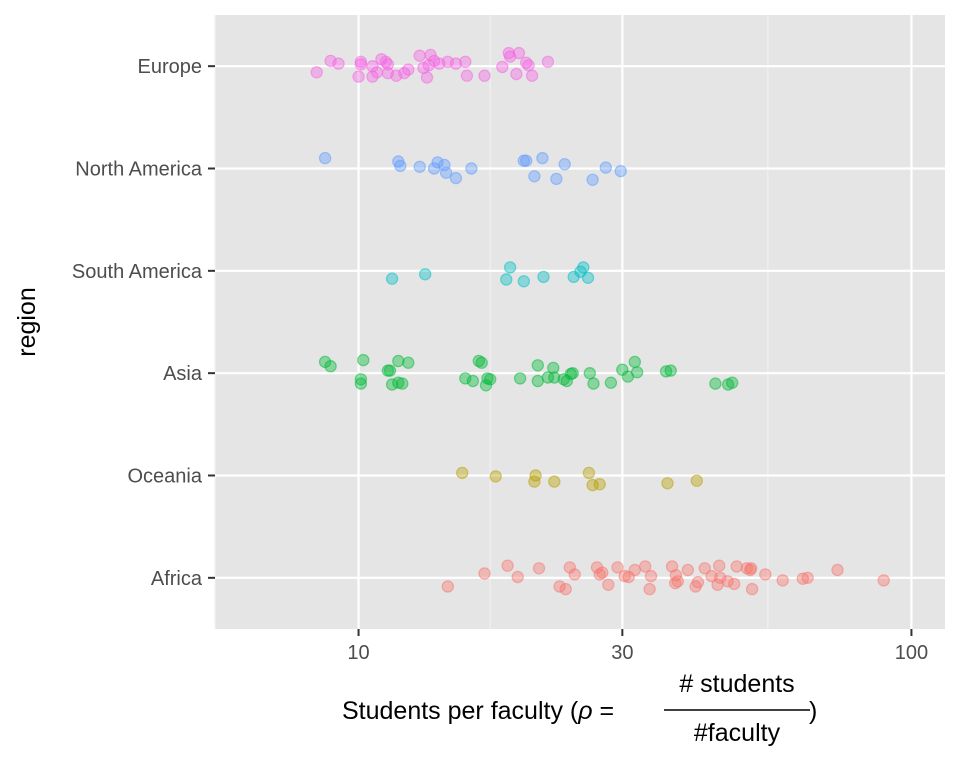 Image resolution: width=960 pixels, height=768 pixels. I want to click on x-axis-title-equals: =, so click(604, 711).